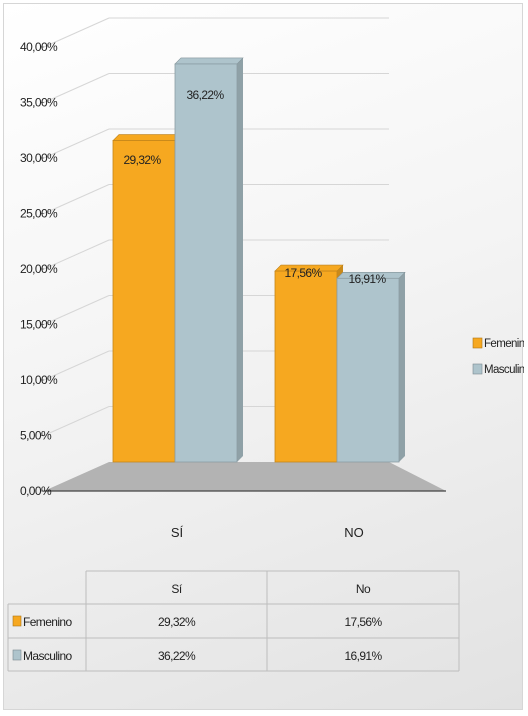 The image size is (528, 716). What do you see at coordinates (363, 622) in the screenshot?
I see `table-cell: 17,56%` at bounding box center [363, 622].